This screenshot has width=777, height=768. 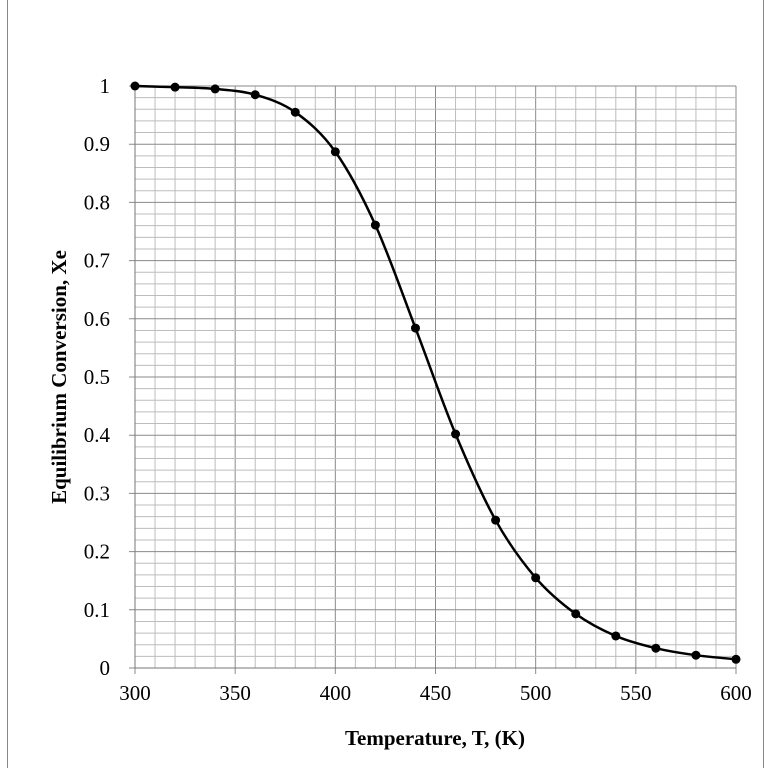 What do you see at coordinates (235, 693) in the screenshot?
I see `x-tick-label: 350` at bounding box center [235, 693].